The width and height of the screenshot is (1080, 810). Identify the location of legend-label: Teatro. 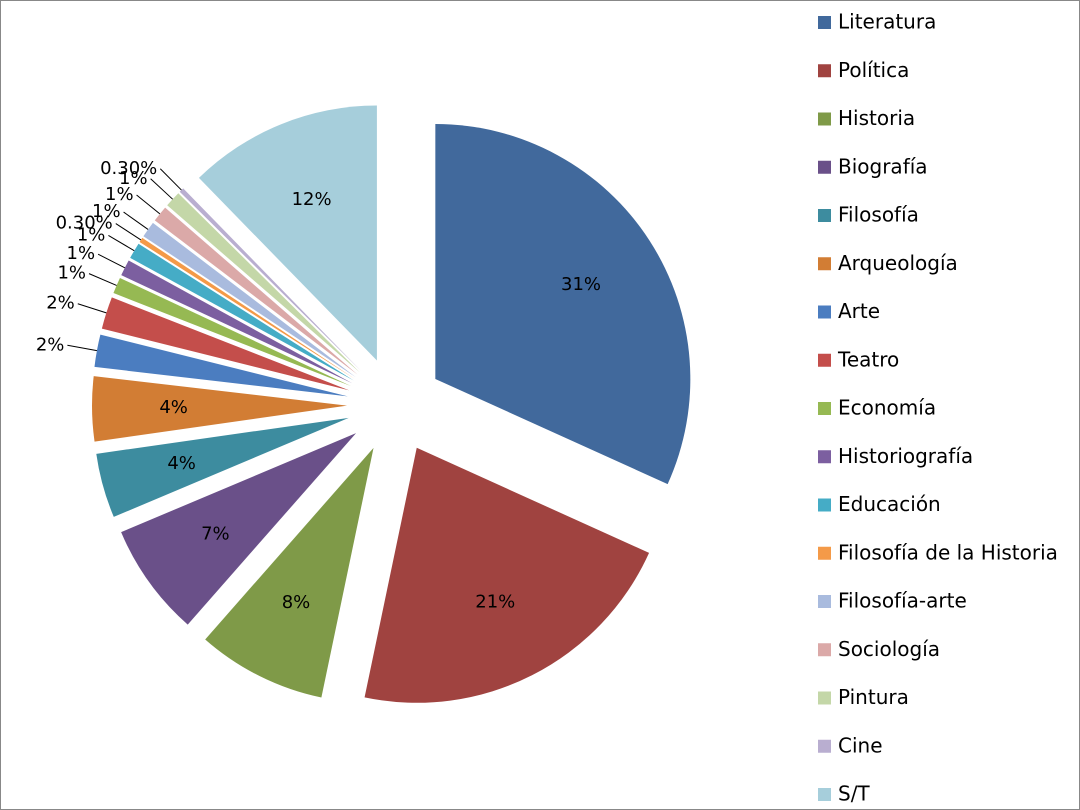
(868, 359).